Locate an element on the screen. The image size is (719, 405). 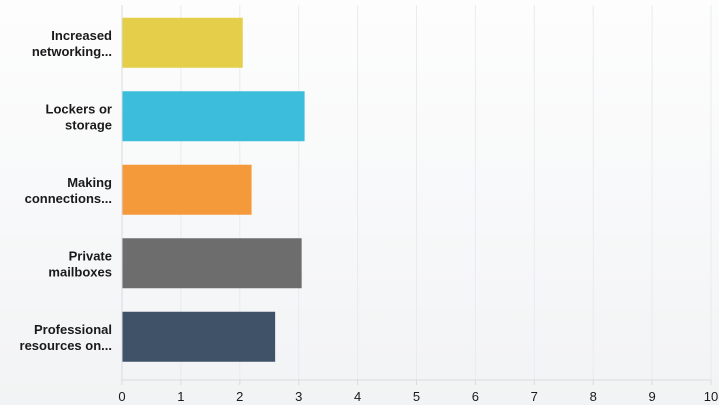
x-tick-label: 5 is located at coordinates (416, 396).